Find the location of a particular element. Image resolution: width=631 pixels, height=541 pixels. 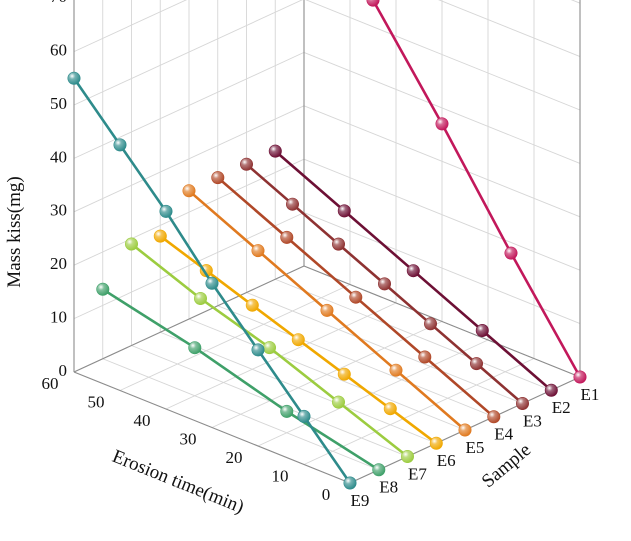

x-tick-label: E7 is located at coordinates (417, 473).